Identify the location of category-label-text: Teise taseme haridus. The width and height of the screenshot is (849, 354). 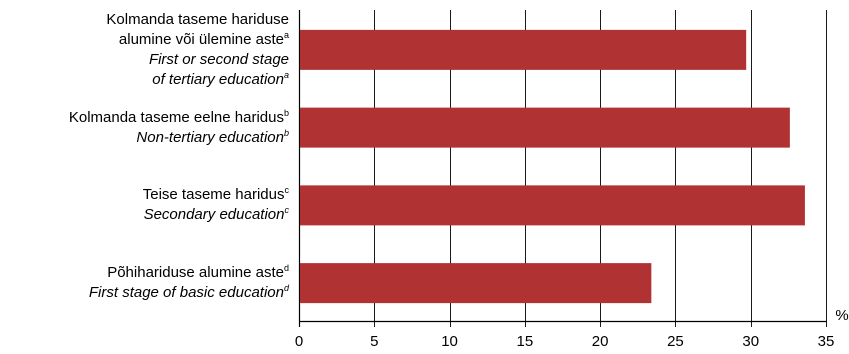
(213, 195).